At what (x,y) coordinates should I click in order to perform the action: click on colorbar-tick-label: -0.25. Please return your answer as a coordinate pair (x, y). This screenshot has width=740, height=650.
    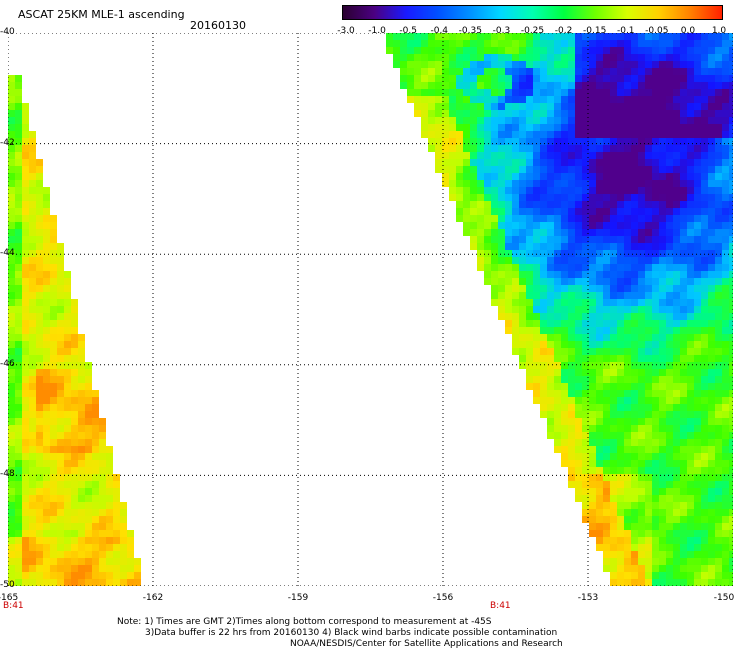
    Looking at the image, I should click on (532, 31).